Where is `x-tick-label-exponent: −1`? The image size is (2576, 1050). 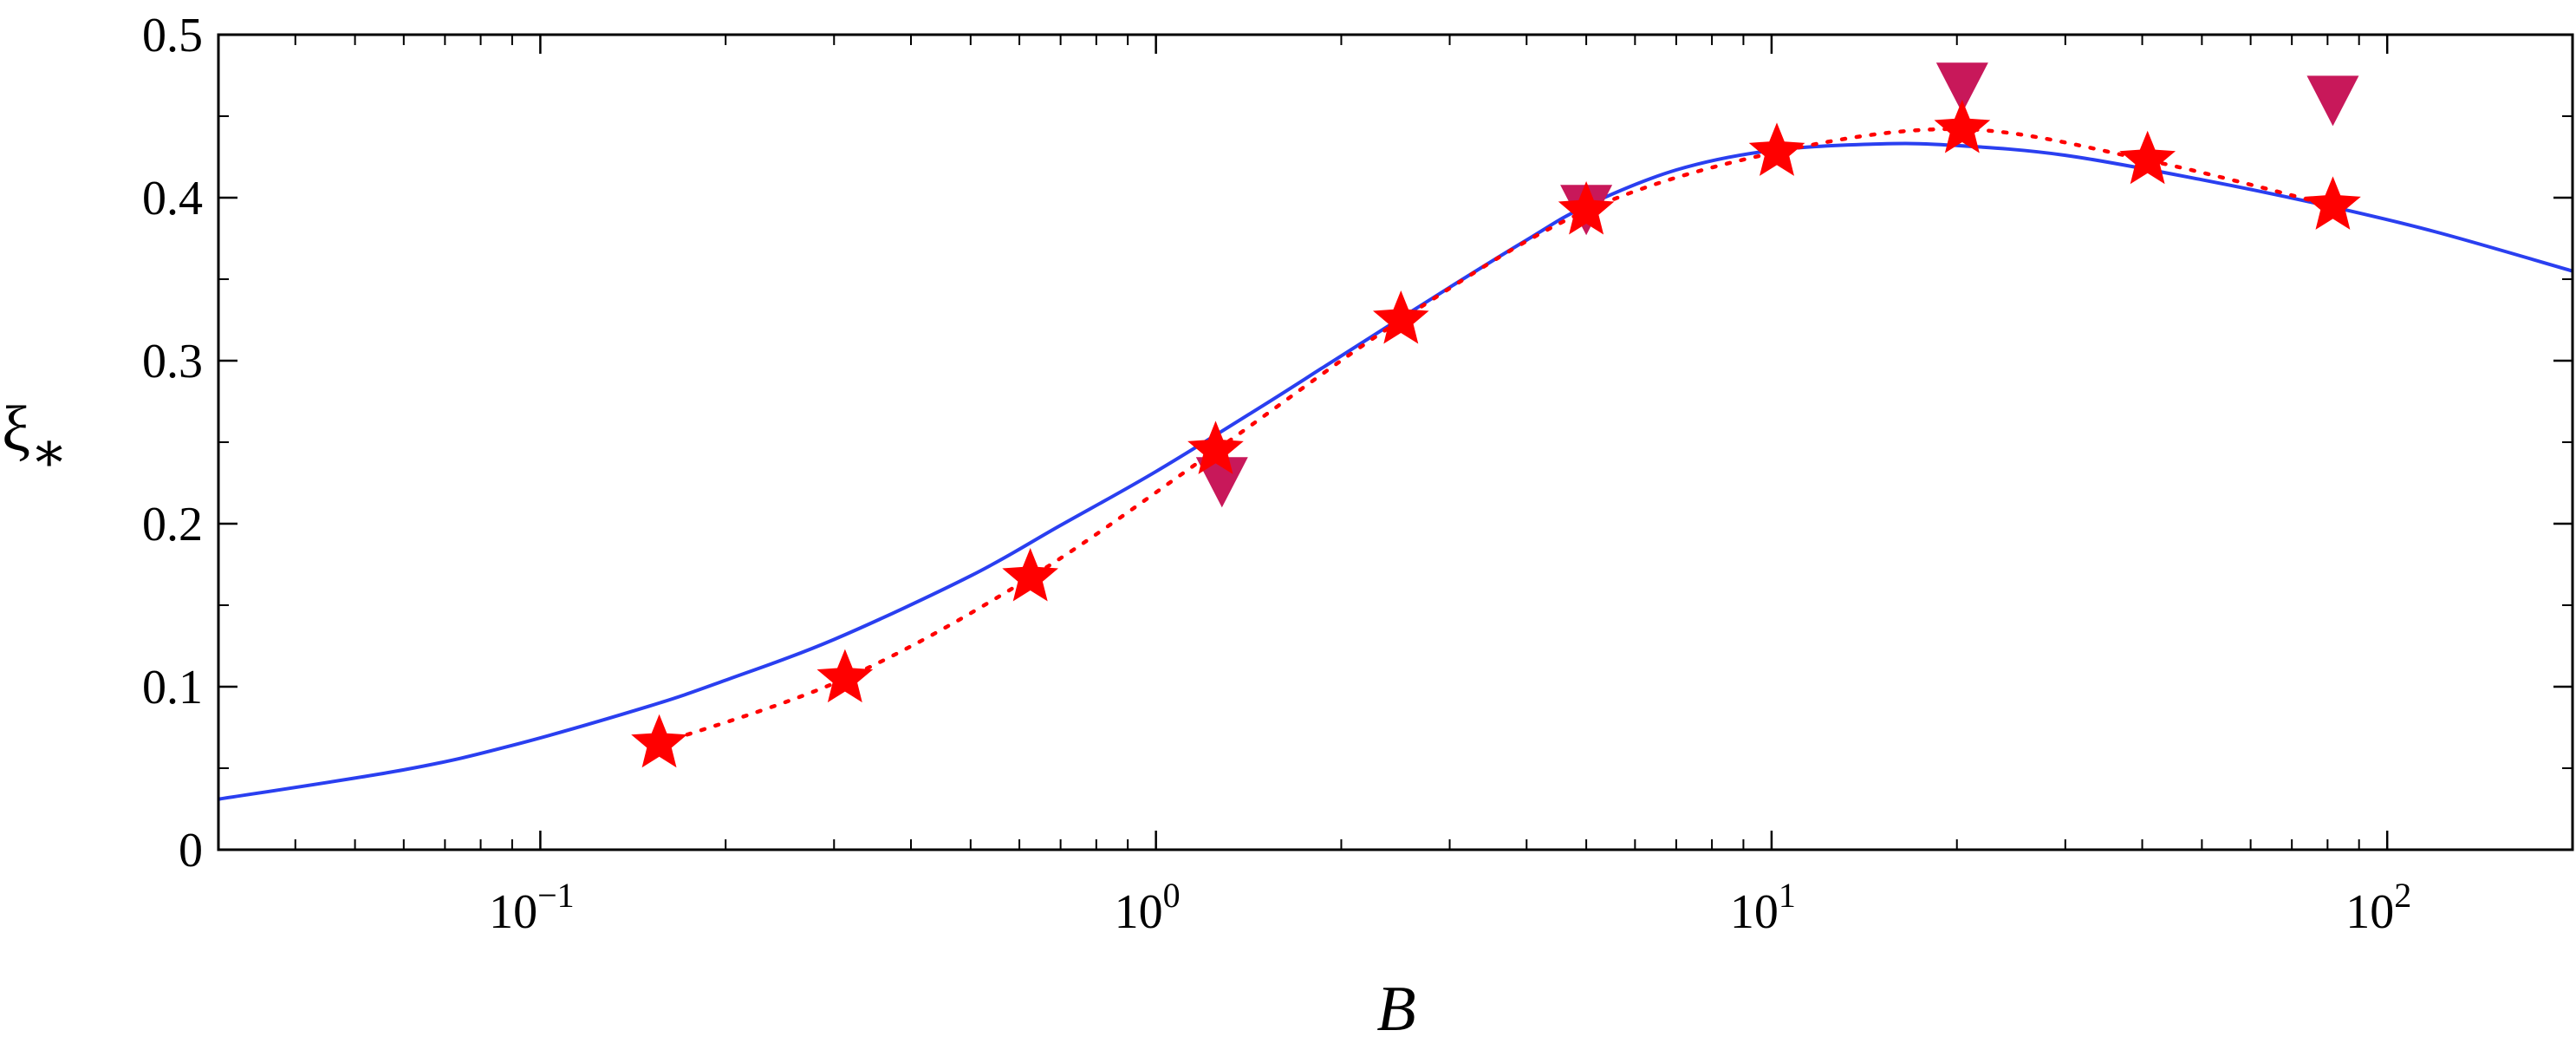
x-tick-label-exponent: −1 is located at coordinates (556, 895).